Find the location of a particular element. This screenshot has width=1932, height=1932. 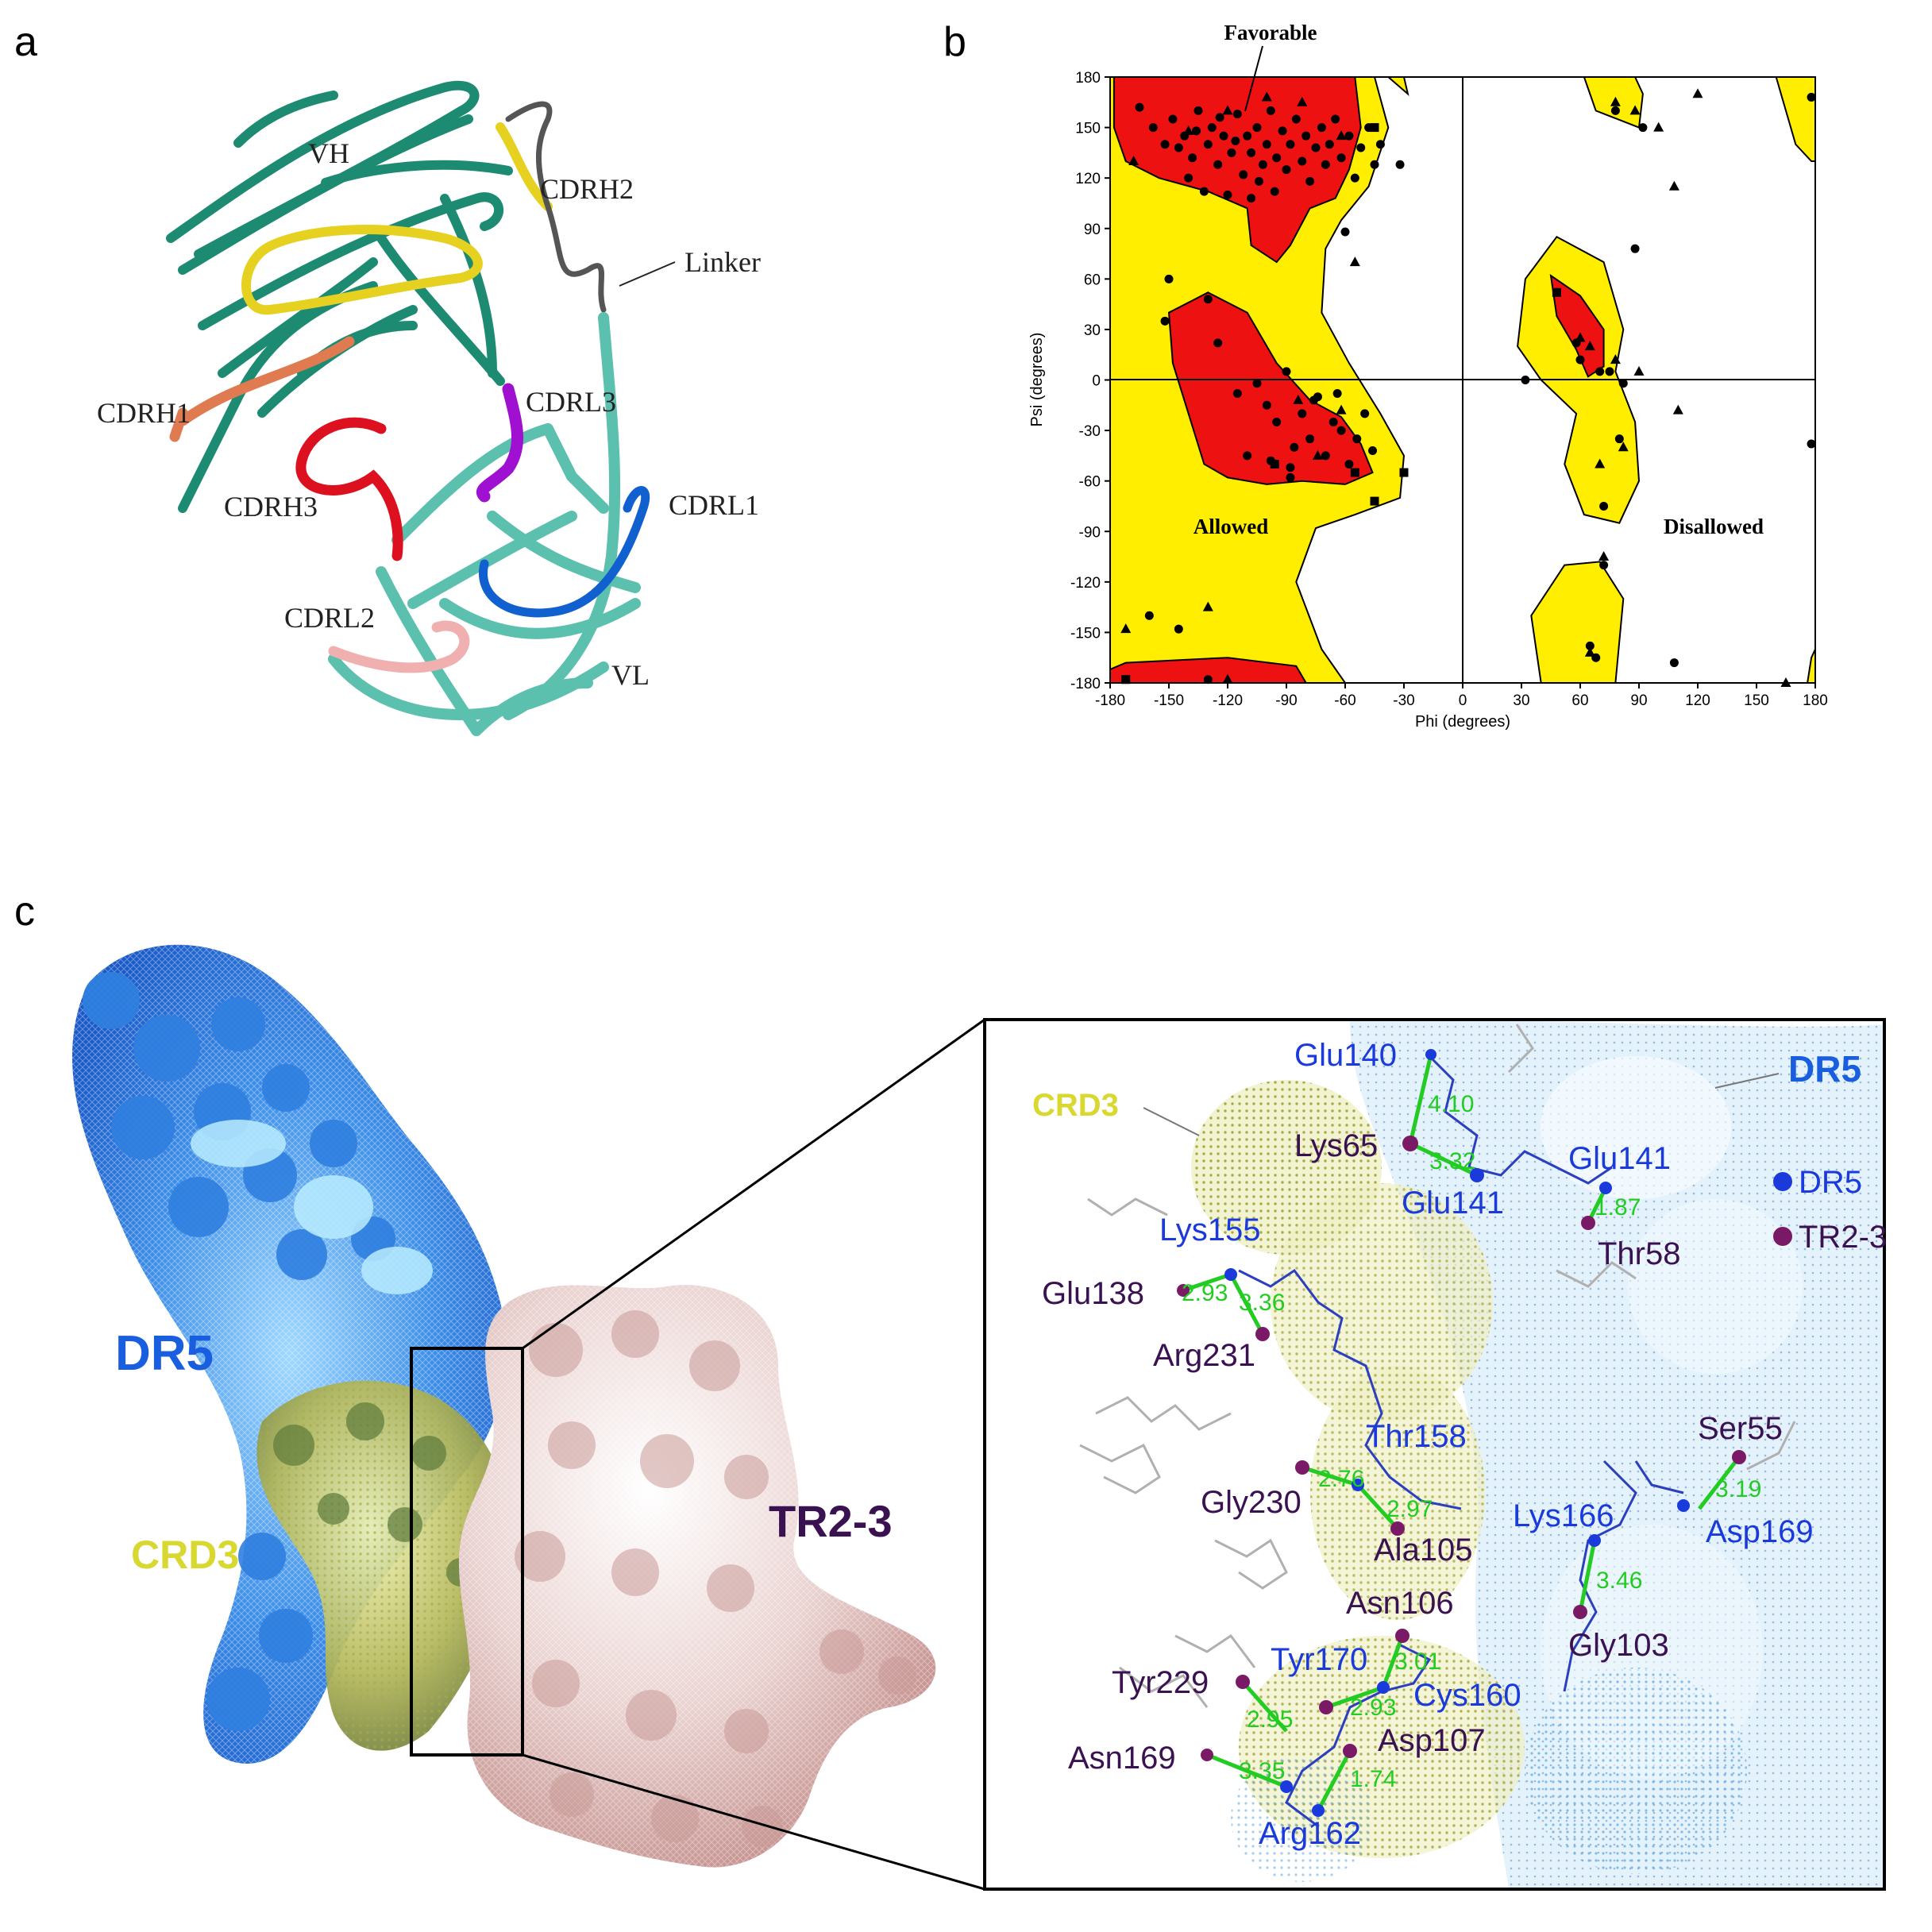

label-linker: Linker is located at coordinates (722, 262).